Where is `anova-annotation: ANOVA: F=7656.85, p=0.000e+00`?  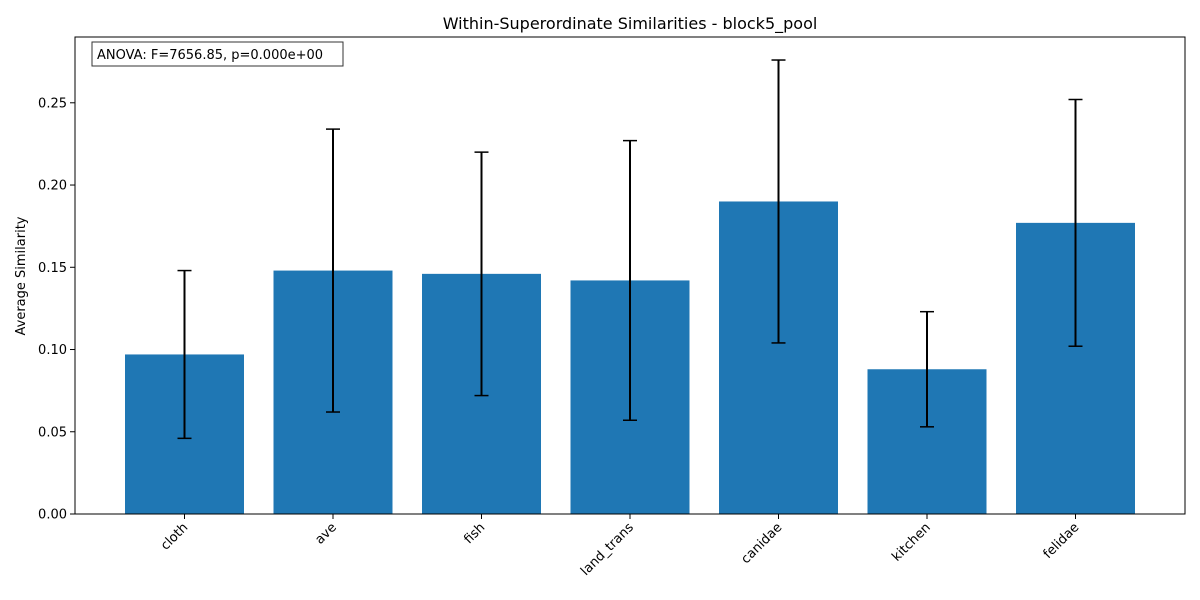 anova-annotation: ANOVA: F=7656.85, p=0.000e+00 is located at coordinates (217, 54).